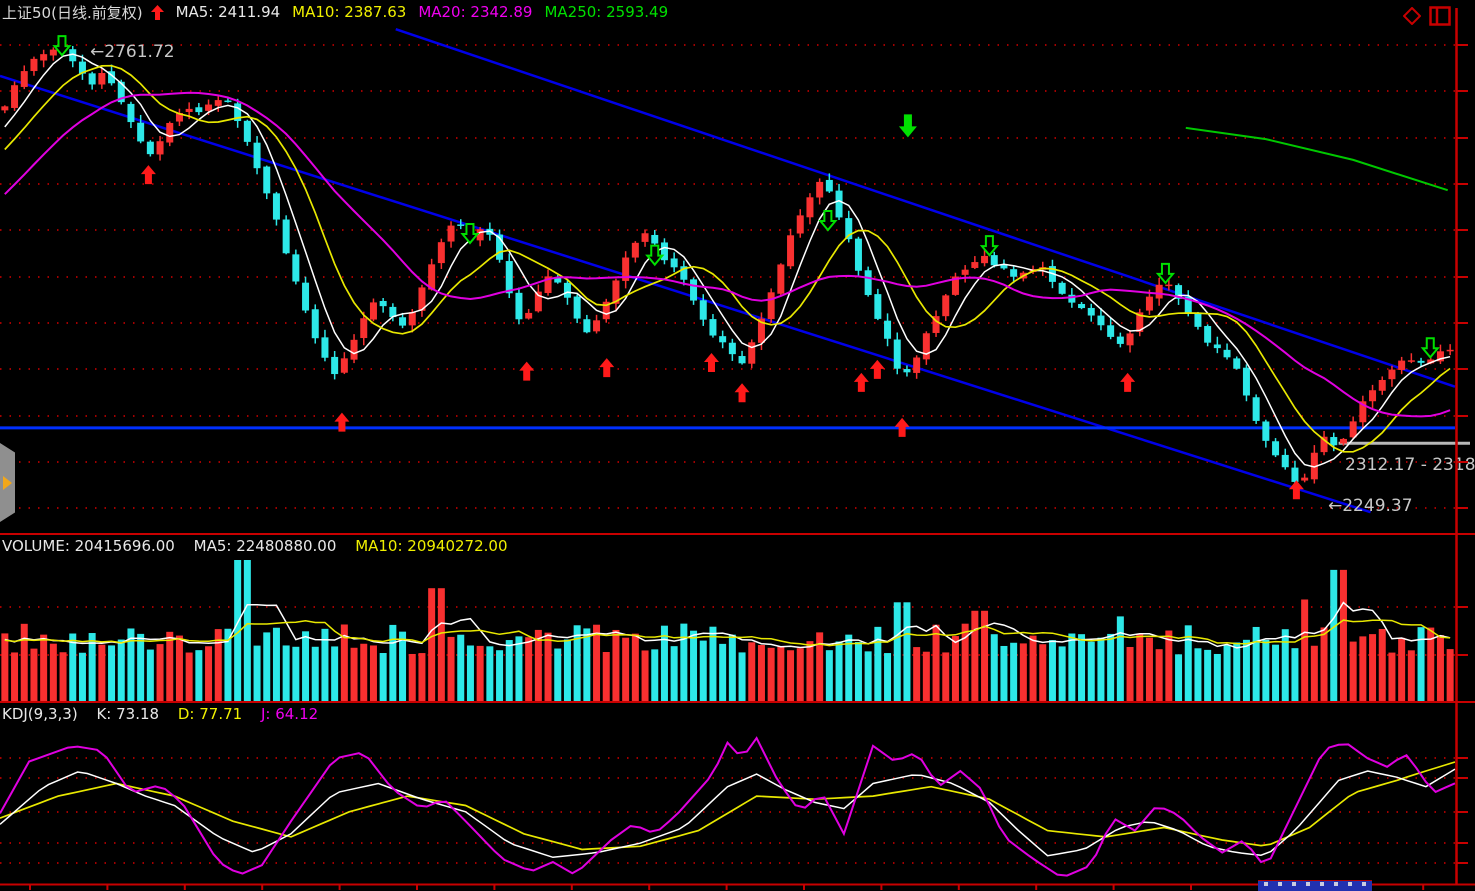 This screenshot has width=1475, height=891. I want to click on sidebar-expand-tab, so click(7, 482).